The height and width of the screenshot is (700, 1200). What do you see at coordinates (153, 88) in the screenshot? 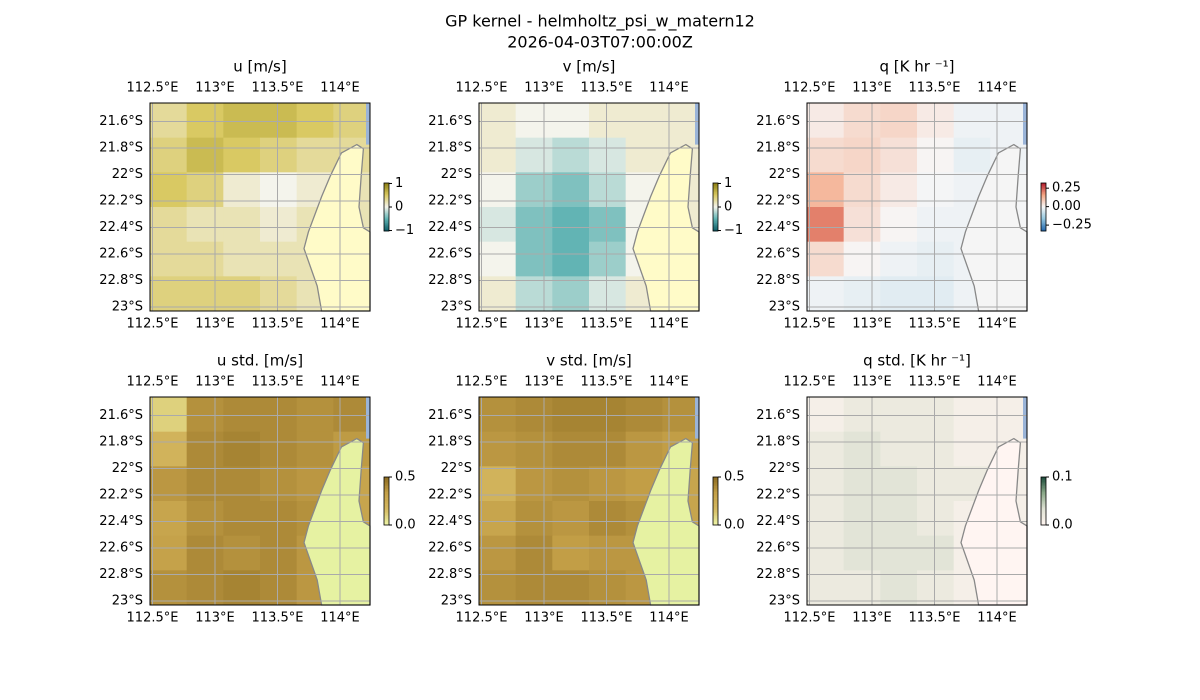
I see `x-tick-label-top: 112.5°E` at bounding box center [153, 88].